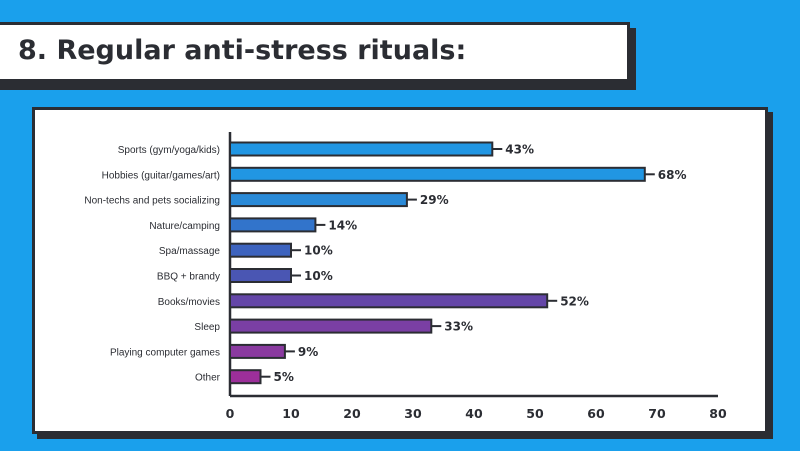  What do you see at coordinates (342, 225) in the screenshot?
I see `data-label: 14%` at bounding box center [342, 225].